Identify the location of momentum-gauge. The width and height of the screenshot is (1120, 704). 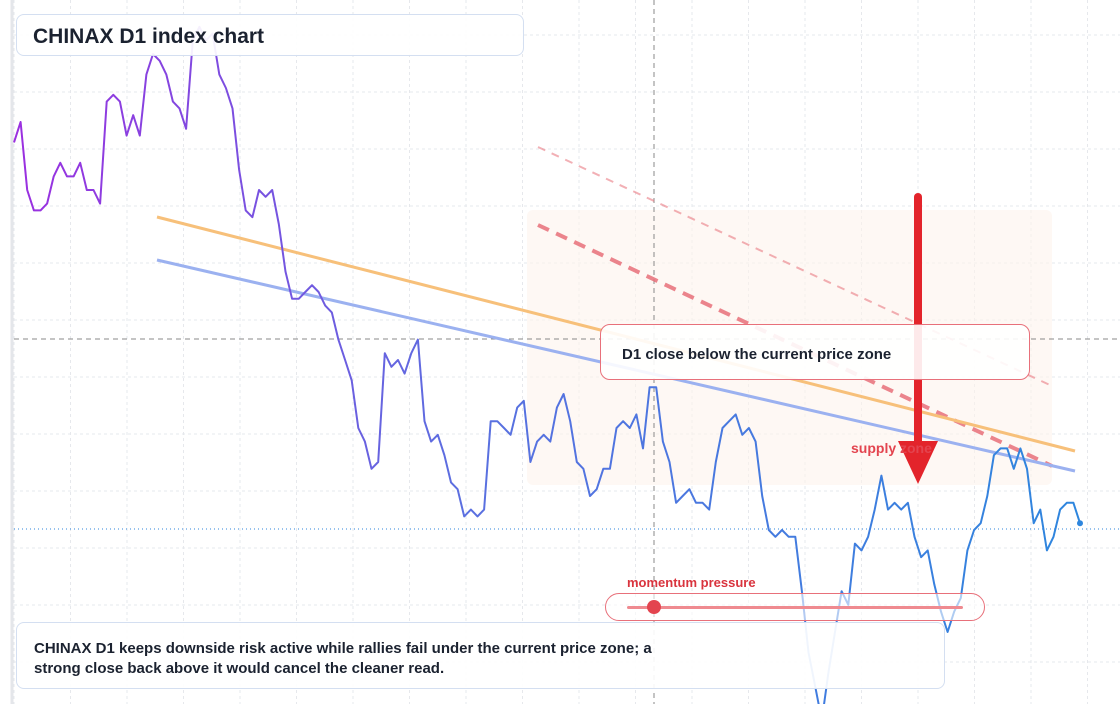
(795, 607).